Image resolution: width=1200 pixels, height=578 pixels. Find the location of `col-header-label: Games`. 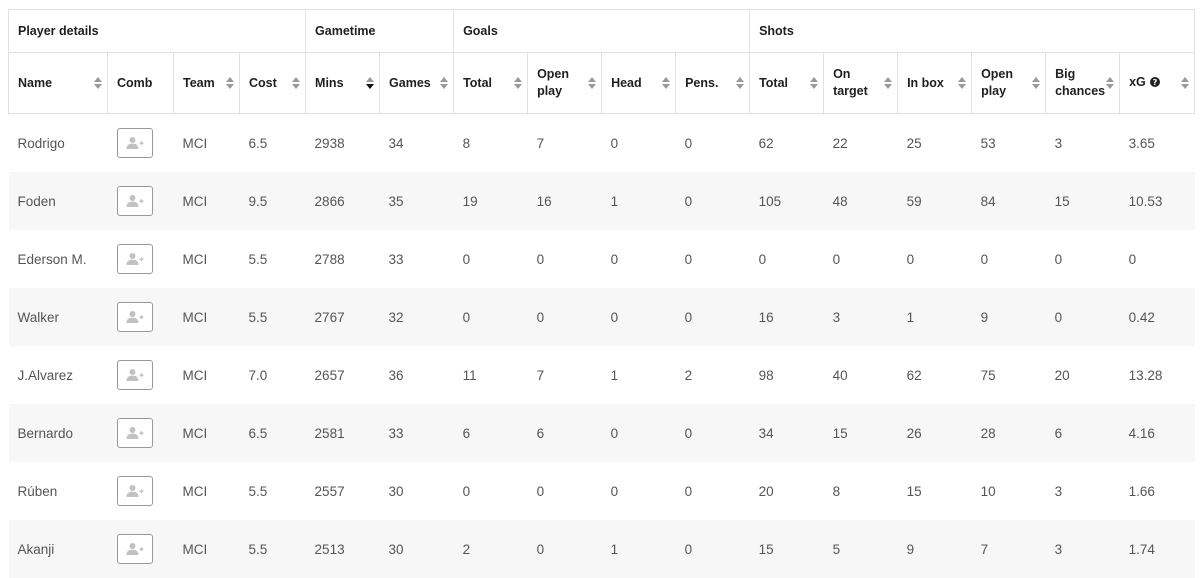

col-header-label: Games is located at coordinates (417, 83).